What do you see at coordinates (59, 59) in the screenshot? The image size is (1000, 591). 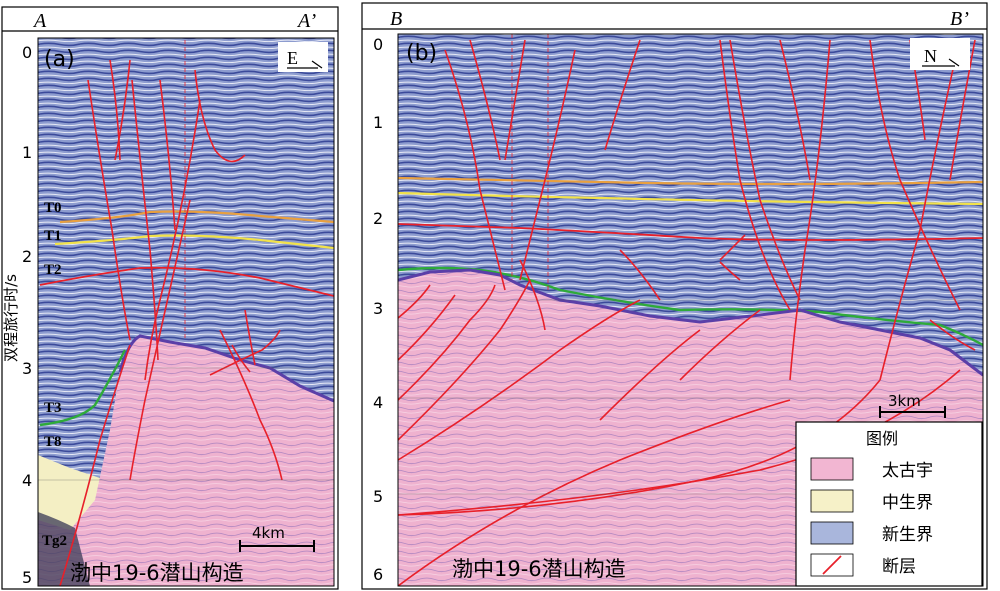 I see `panel-a-tag: (a)` at bounding box center [59, 59].